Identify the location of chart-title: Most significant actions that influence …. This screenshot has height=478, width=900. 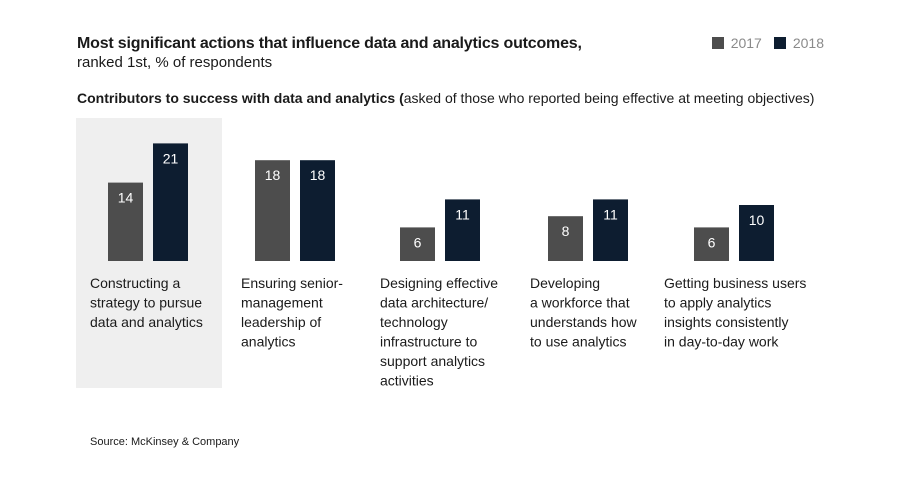
(329, 43).